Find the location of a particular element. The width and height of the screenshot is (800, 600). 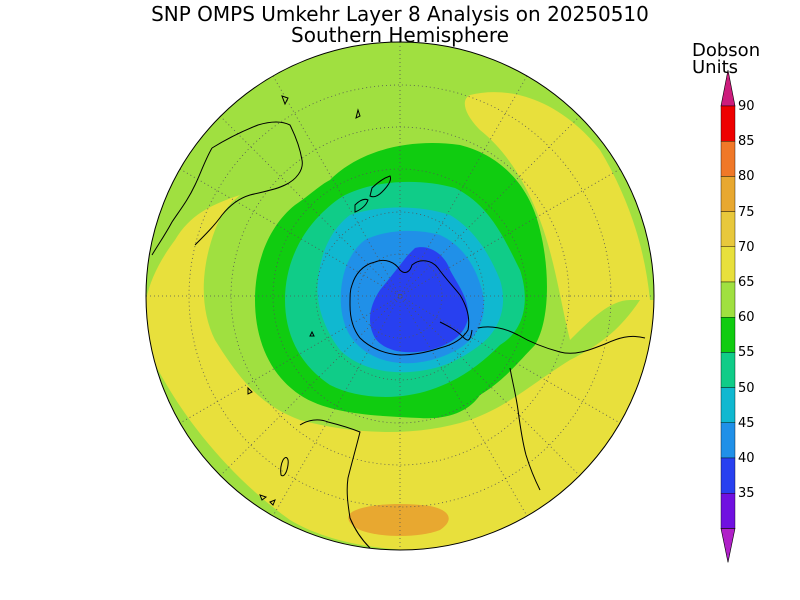

colorbar-bottom-arrow is located at coordinates (728, 545).